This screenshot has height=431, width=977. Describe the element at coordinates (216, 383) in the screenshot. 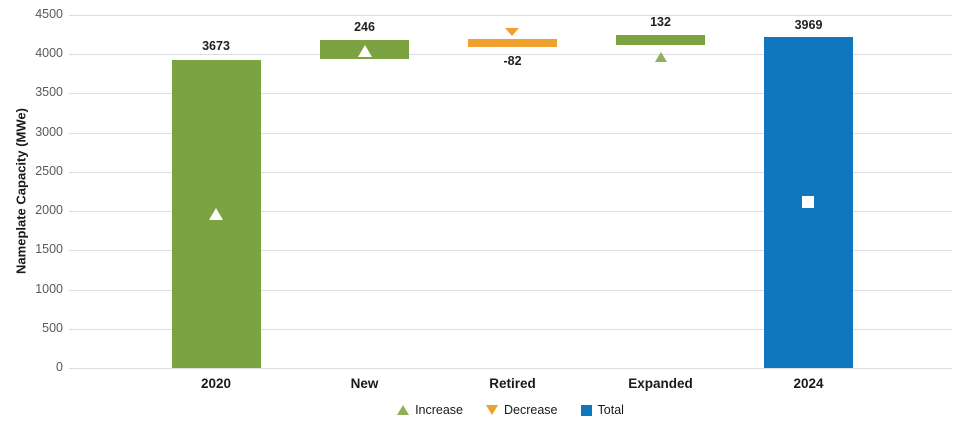

I see `x-label-2020: 2020` at that location.